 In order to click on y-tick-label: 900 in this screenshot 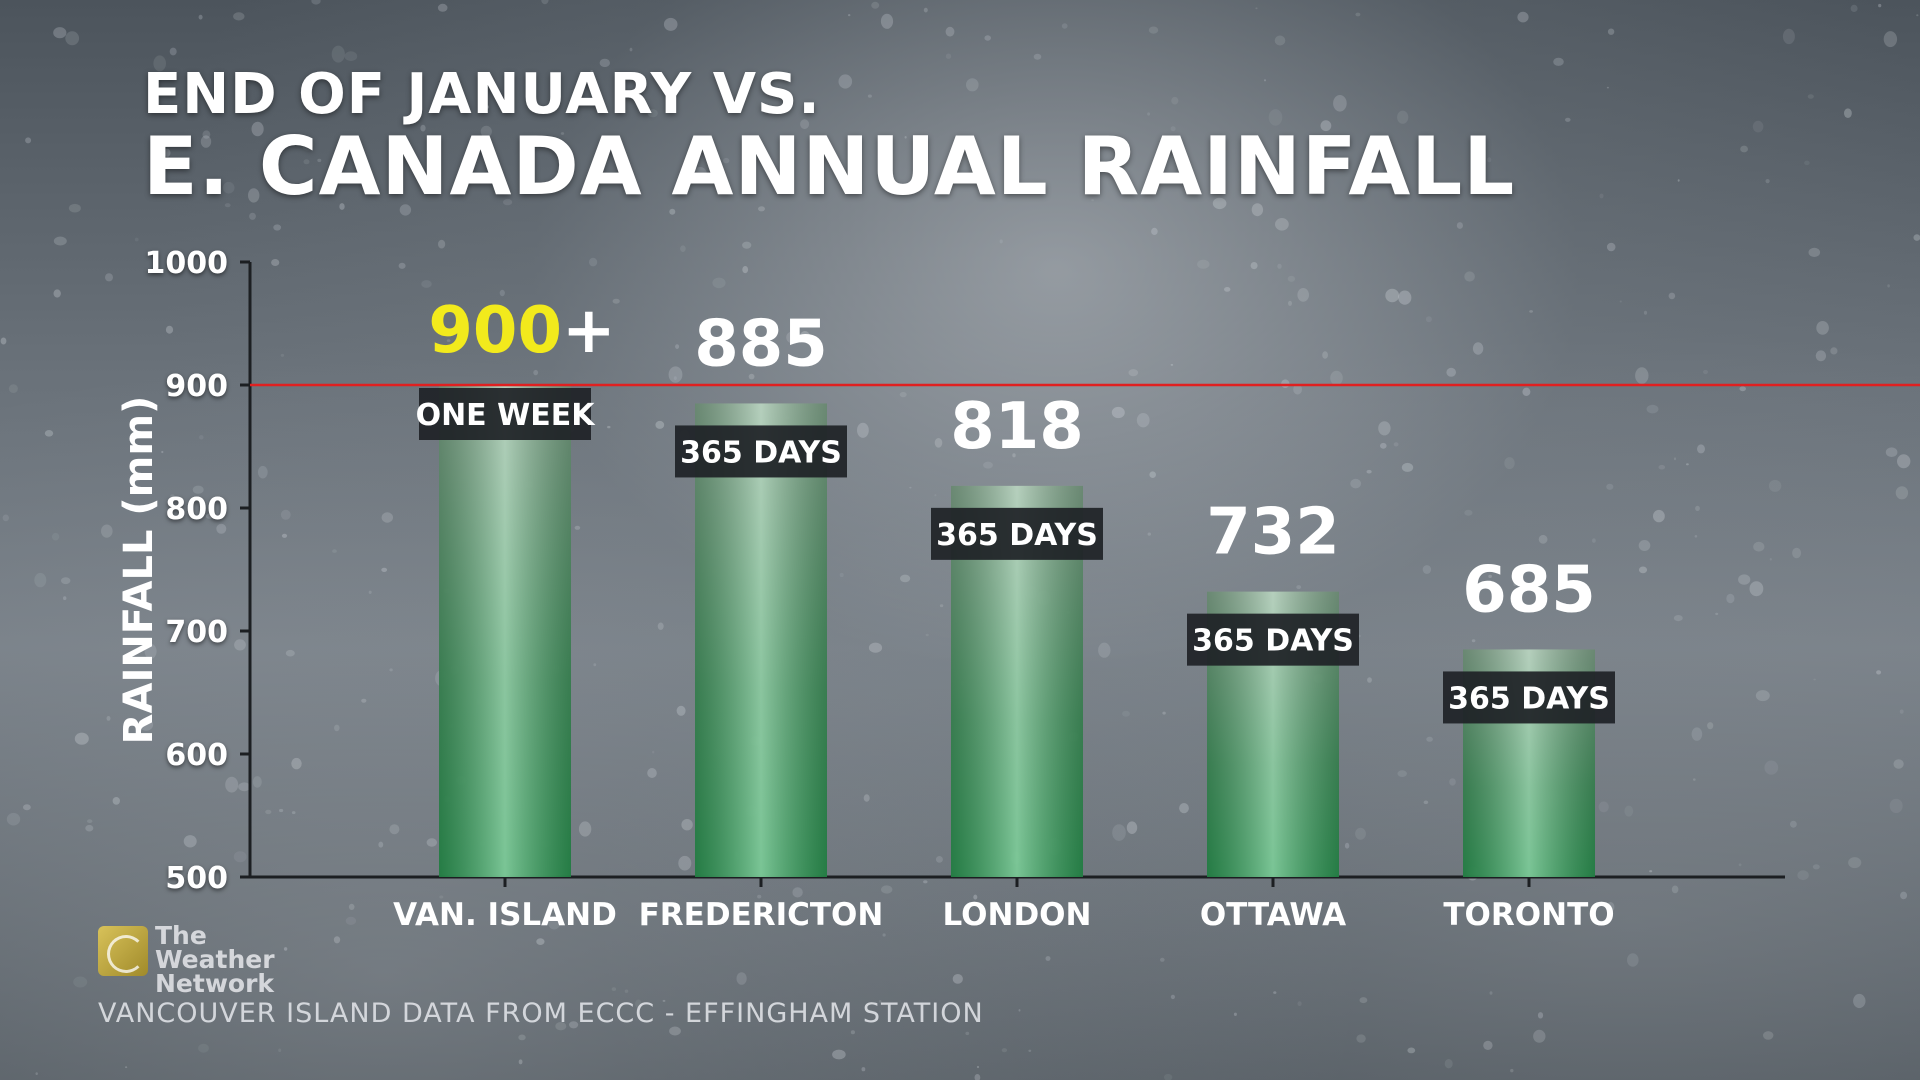, I will do `click(196, 386)`.